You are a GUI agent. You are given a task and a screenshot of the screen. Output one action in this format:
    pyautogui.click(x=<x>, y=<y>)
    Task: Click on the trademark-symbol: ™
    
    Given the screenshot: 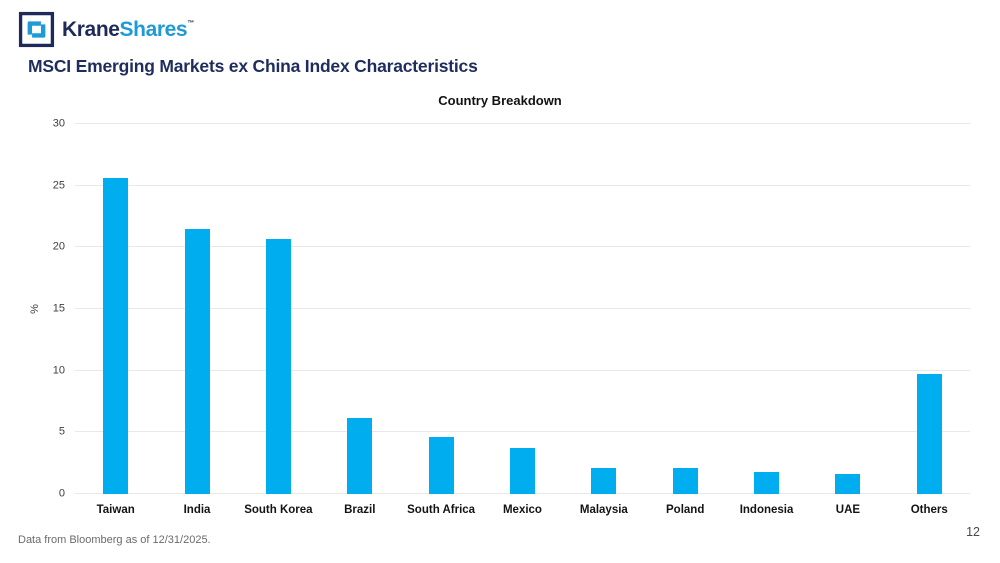 What is the action you would take?
    pyautogui.click(x=190, y=23)
    